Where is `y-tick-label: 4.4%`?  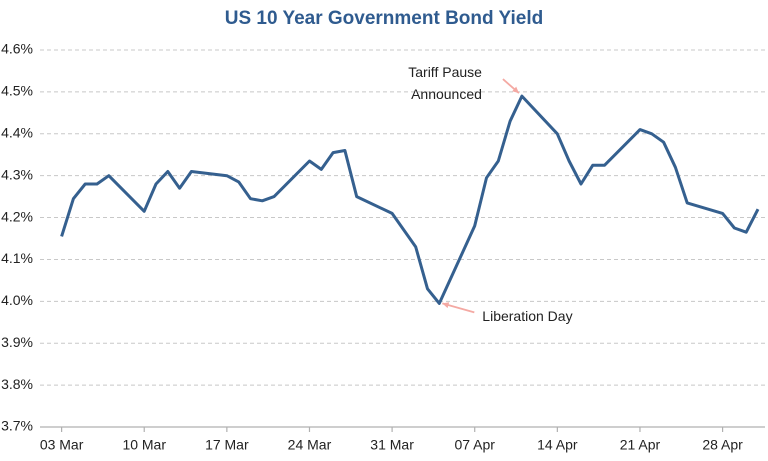 y-tick-label: 4.4% is located at coordinates (17, 132).